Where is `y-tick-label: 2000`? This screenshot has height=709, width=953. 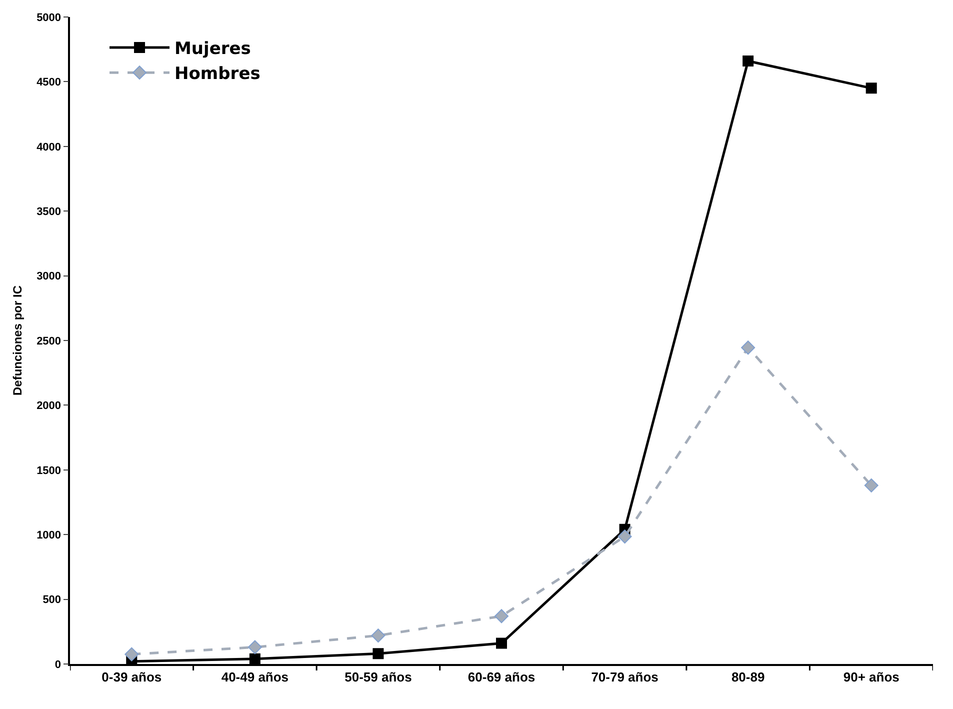 y-tick-label: 2000 is located at coordinates (49, 406).